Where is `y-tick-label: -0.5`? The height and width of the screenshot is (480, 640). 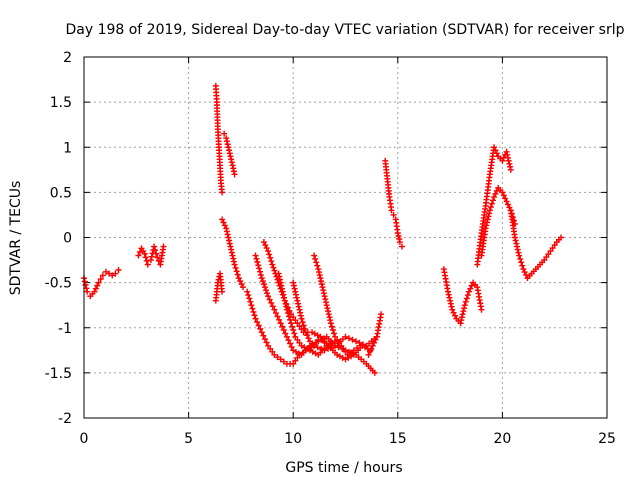 y-tick-label: -0.5 is located at coordinates (58, 284).